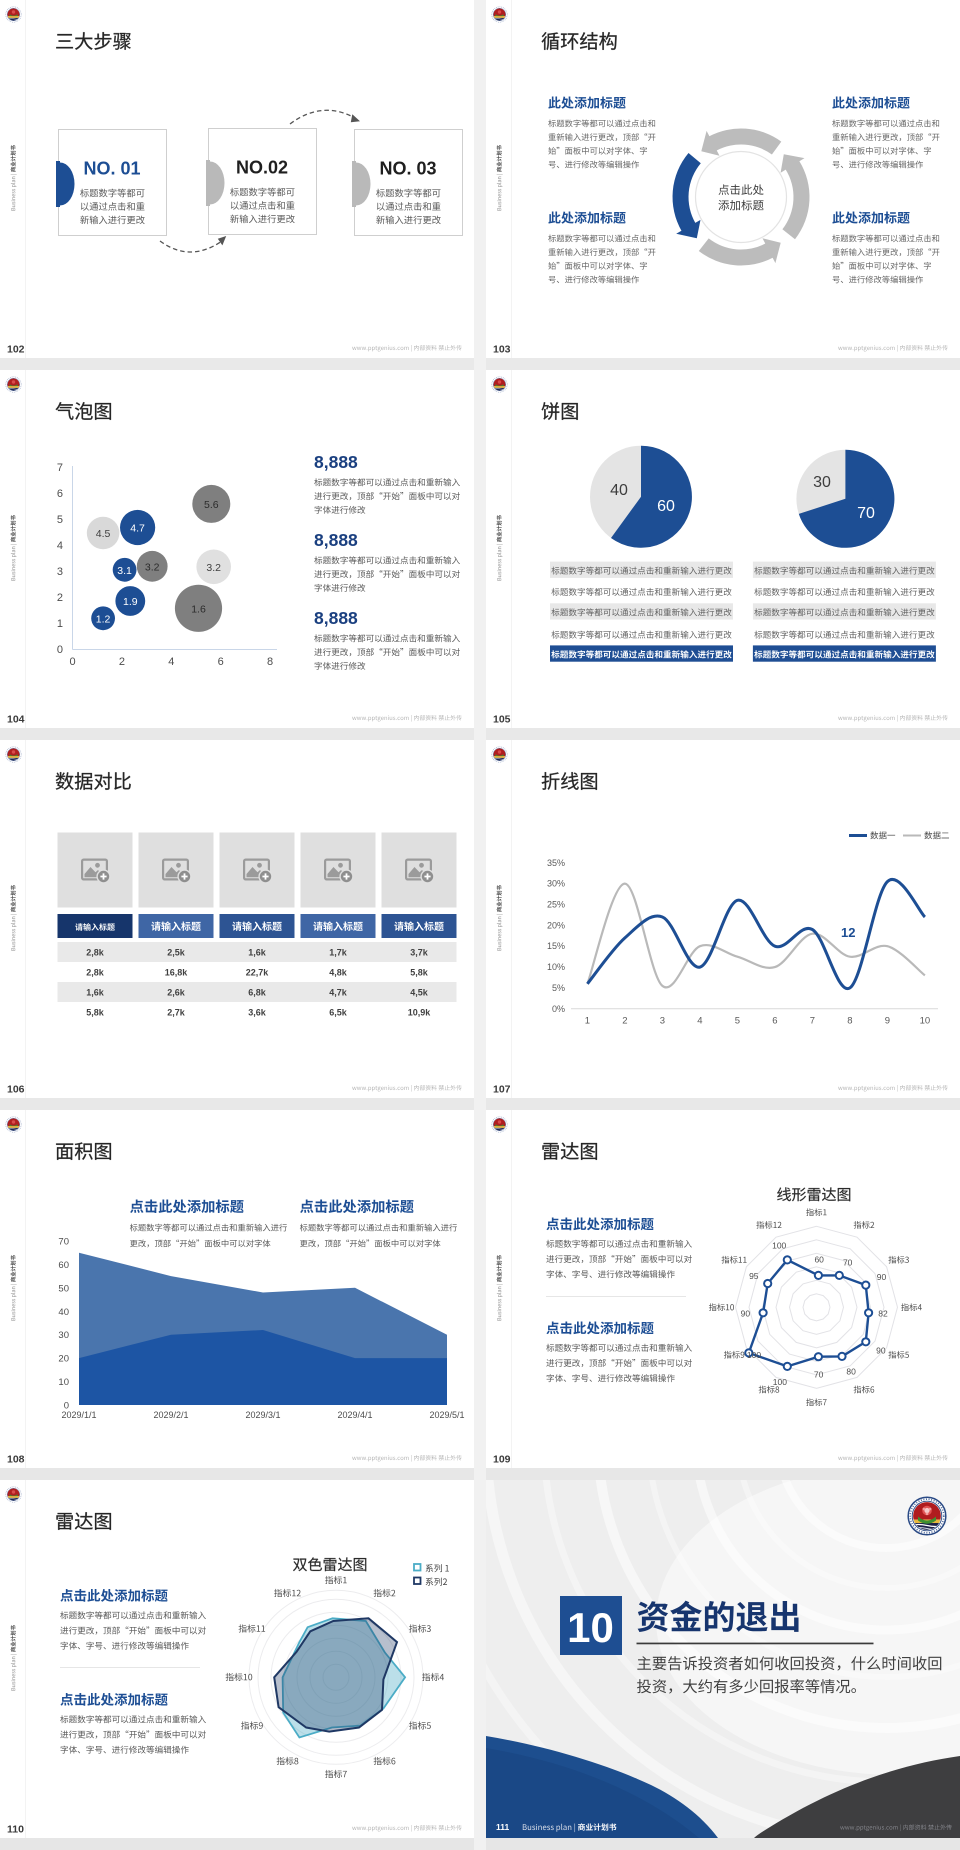 The height and width of the screenshot is (1850, 960). Describe the element at coordinates (257, 1013) in the screenshot. I see `svg-text: 3,6k` at that location.